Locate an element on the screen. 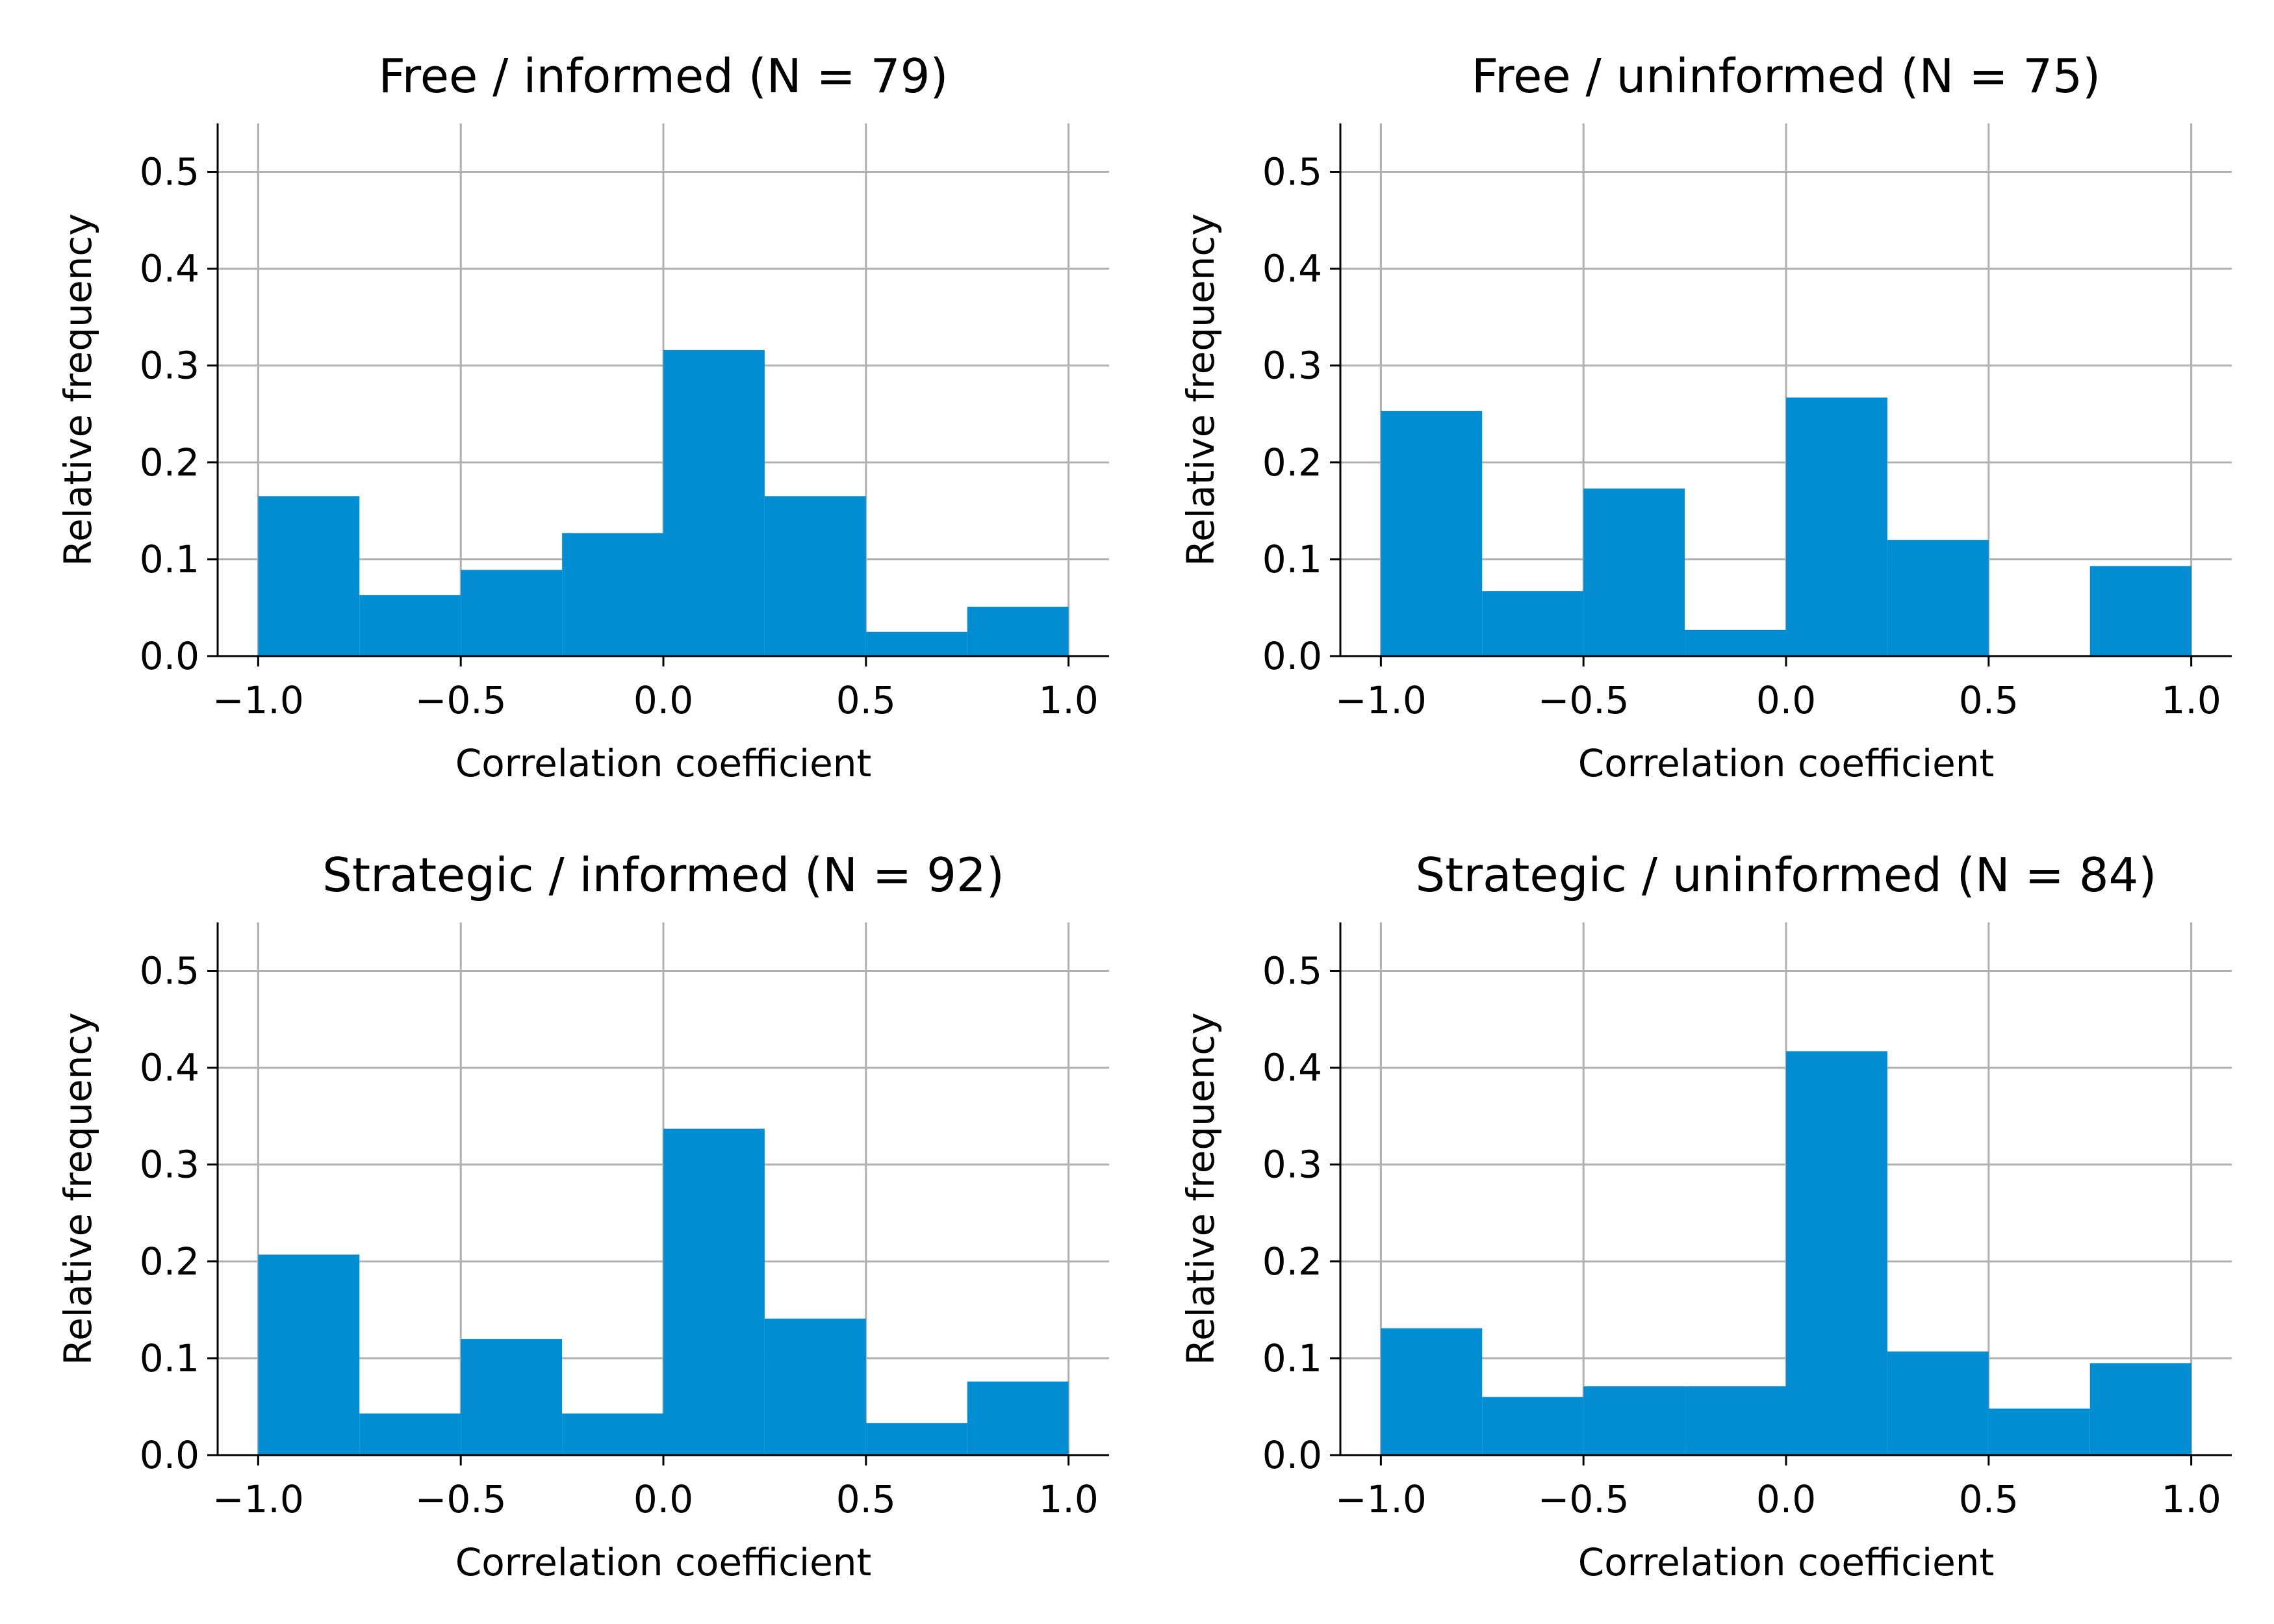 Image resolution: width=2274 pixels, height=1624 pixels. subplot-title: Free / informed (N = 79) is located at coordinates (664, 76).